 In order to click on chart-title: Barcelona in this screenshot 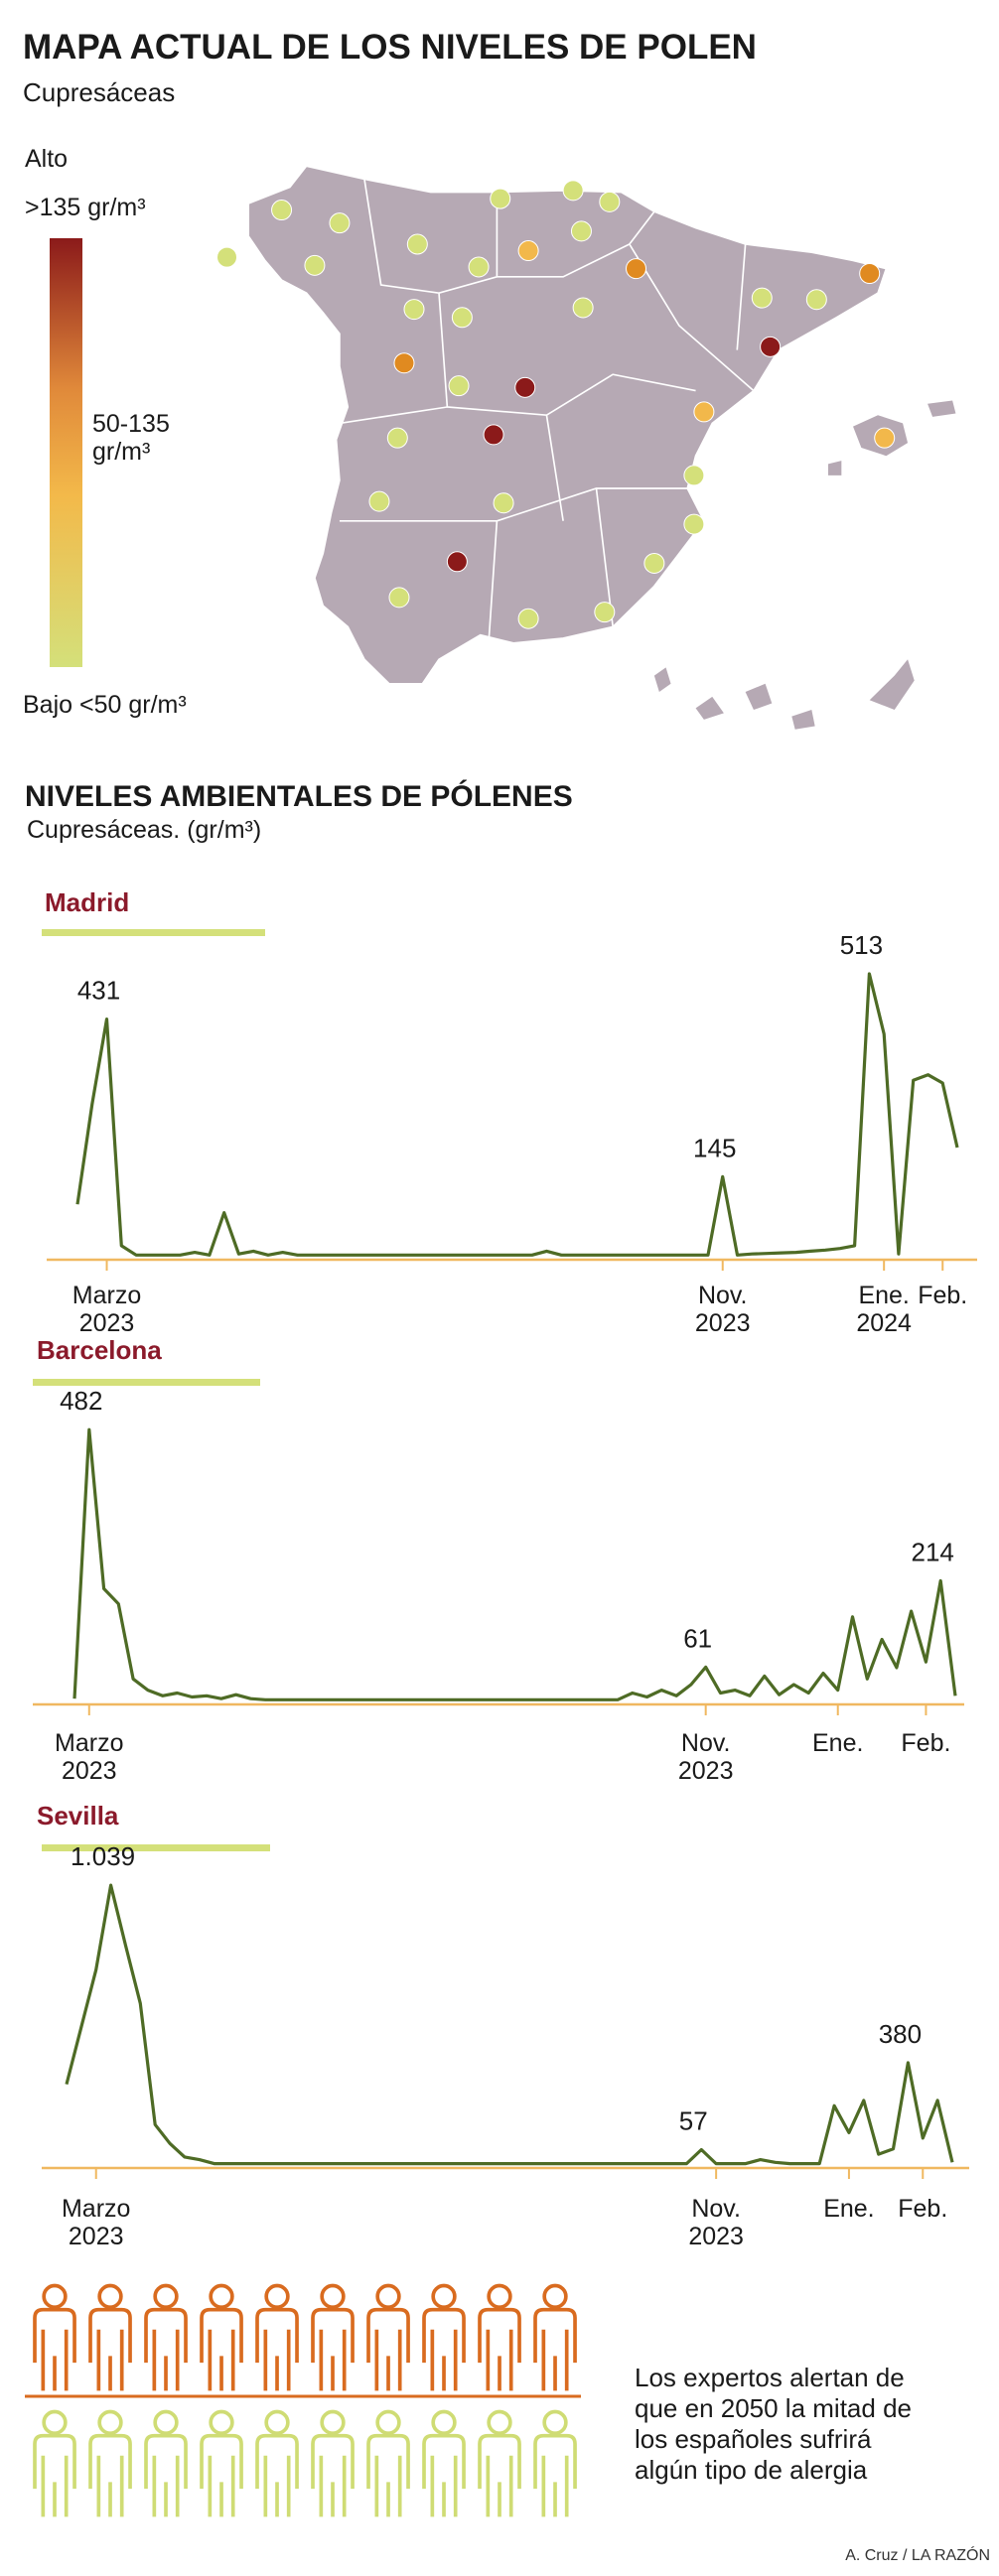, I will do `click(99, 1350)`.